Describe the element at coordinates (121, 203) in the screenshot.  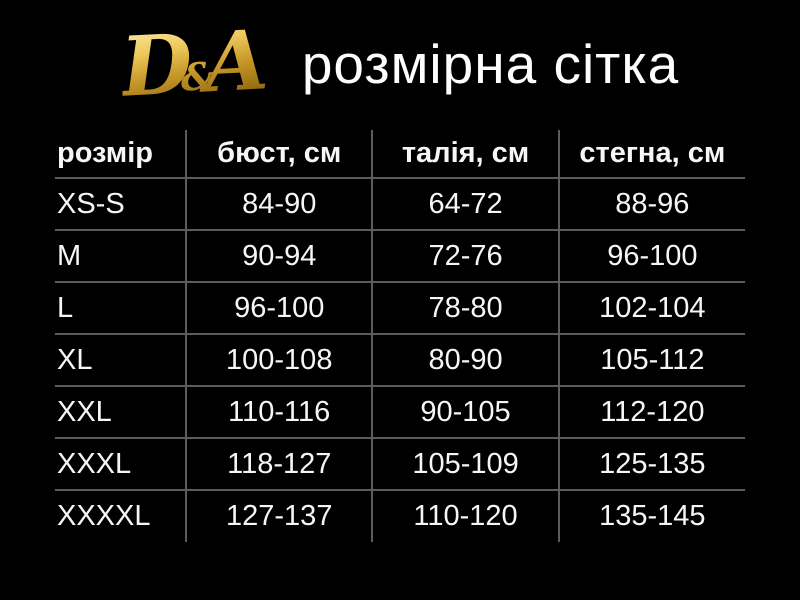
I see `size-cell: XS-S` at that location.